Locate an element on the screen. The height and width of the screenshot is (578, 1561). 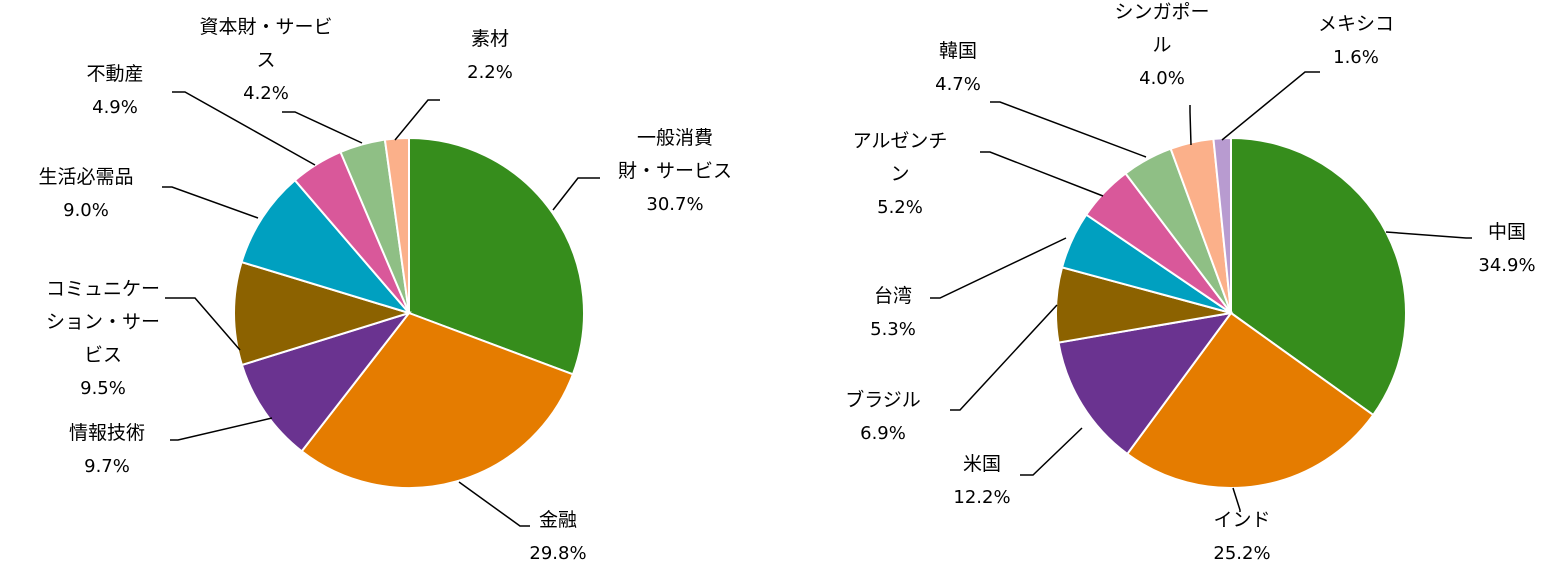
slice-label: インド is located at coordinates (1241, 520).